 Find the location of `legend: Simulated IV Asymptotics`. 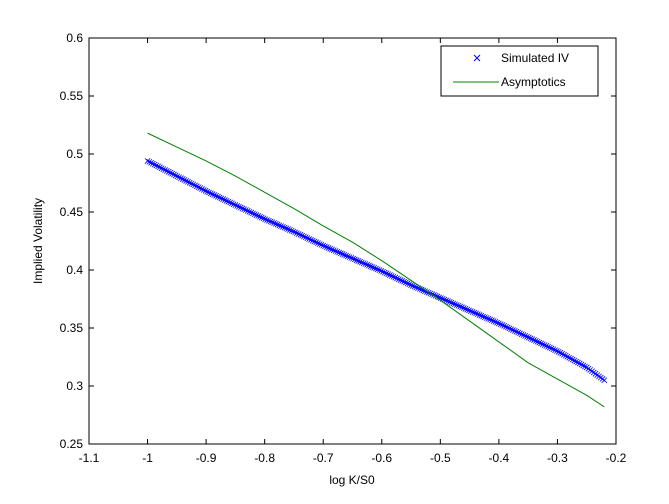

legend: Simulated IV Asymptotics is located at coordinates (519, 71).